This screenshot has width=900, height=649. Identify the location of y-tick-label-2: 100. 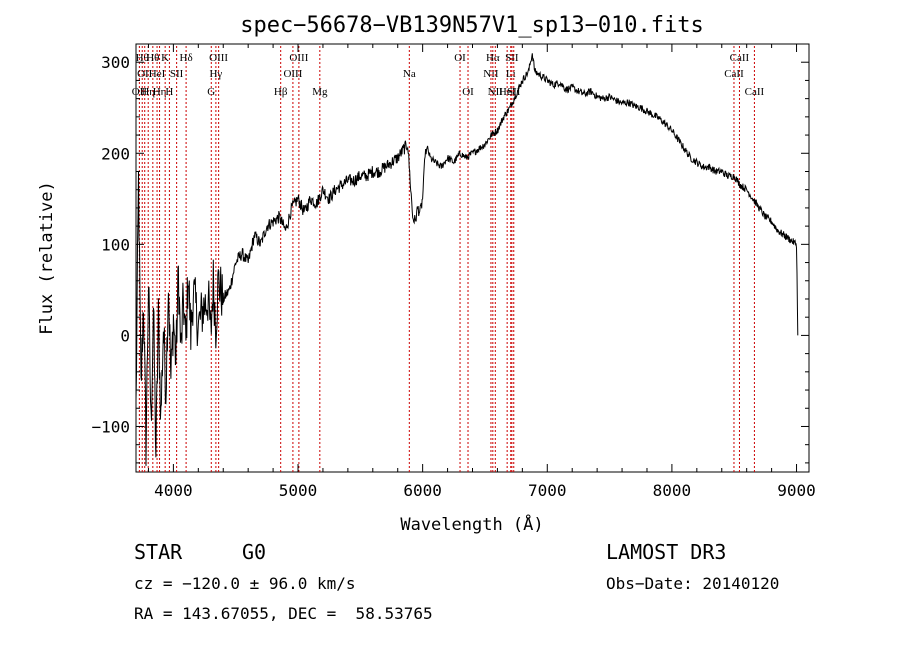
(115, 244).